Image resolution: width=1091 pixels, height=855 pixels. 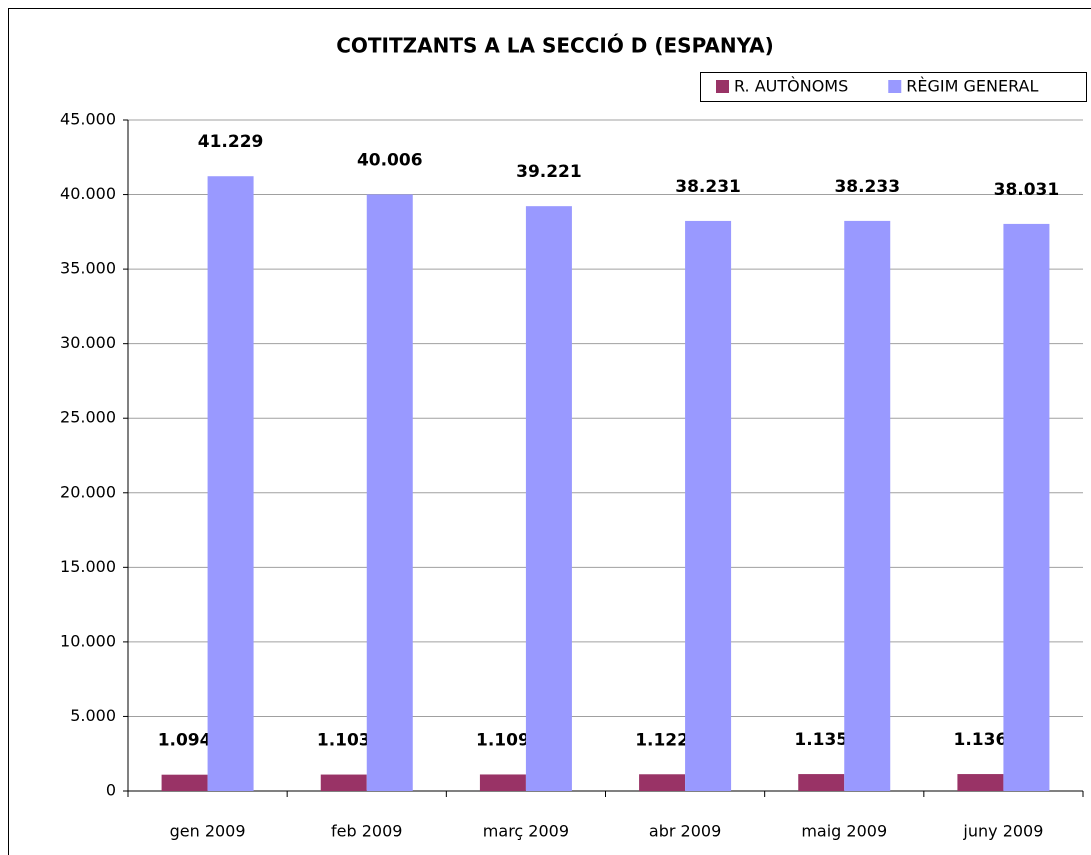 I want to click on data-label: 40.006, so click(x=390, y=160).